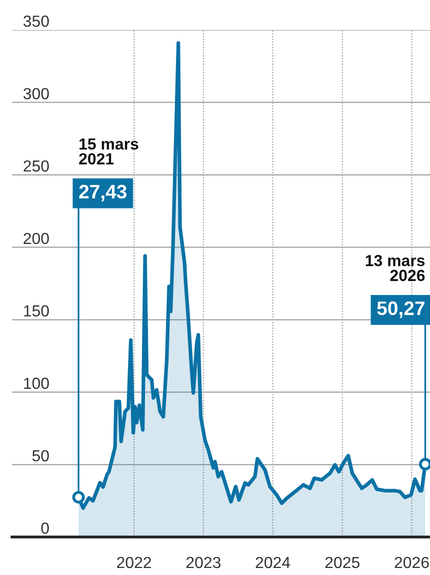  What do you see at coordinates (36, 21) in the screenshot?
I see `y-tick-label: 350` at bounding box center [36, 21].